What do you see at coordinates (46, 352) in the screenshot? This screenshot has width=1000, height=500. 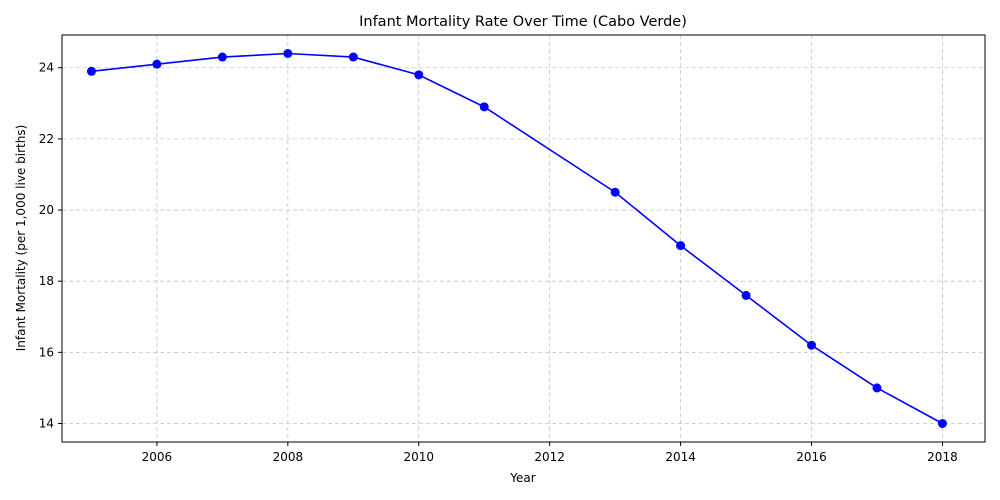 I see `y-tick-label: 16` at bounding box center [46, 352].